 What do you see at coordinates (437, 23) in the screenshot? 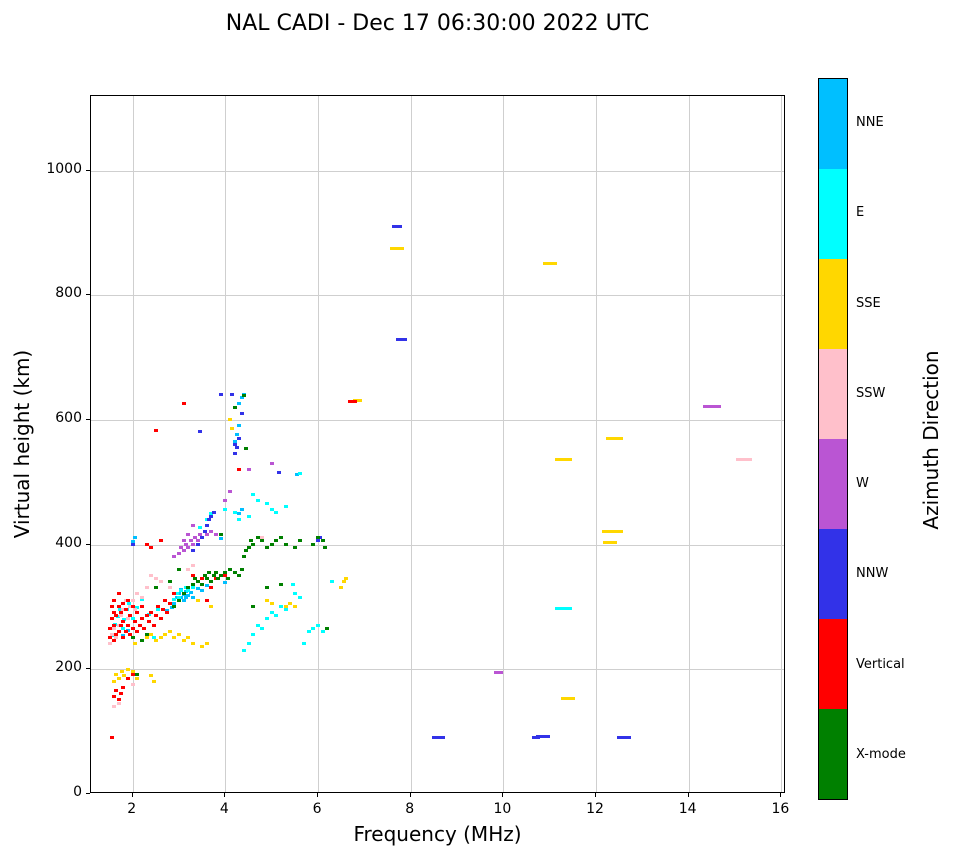
I see `chart-title: NAL CADI - Dec 17 06:30:00 2022 UTC` at bounding box center [437, 23].